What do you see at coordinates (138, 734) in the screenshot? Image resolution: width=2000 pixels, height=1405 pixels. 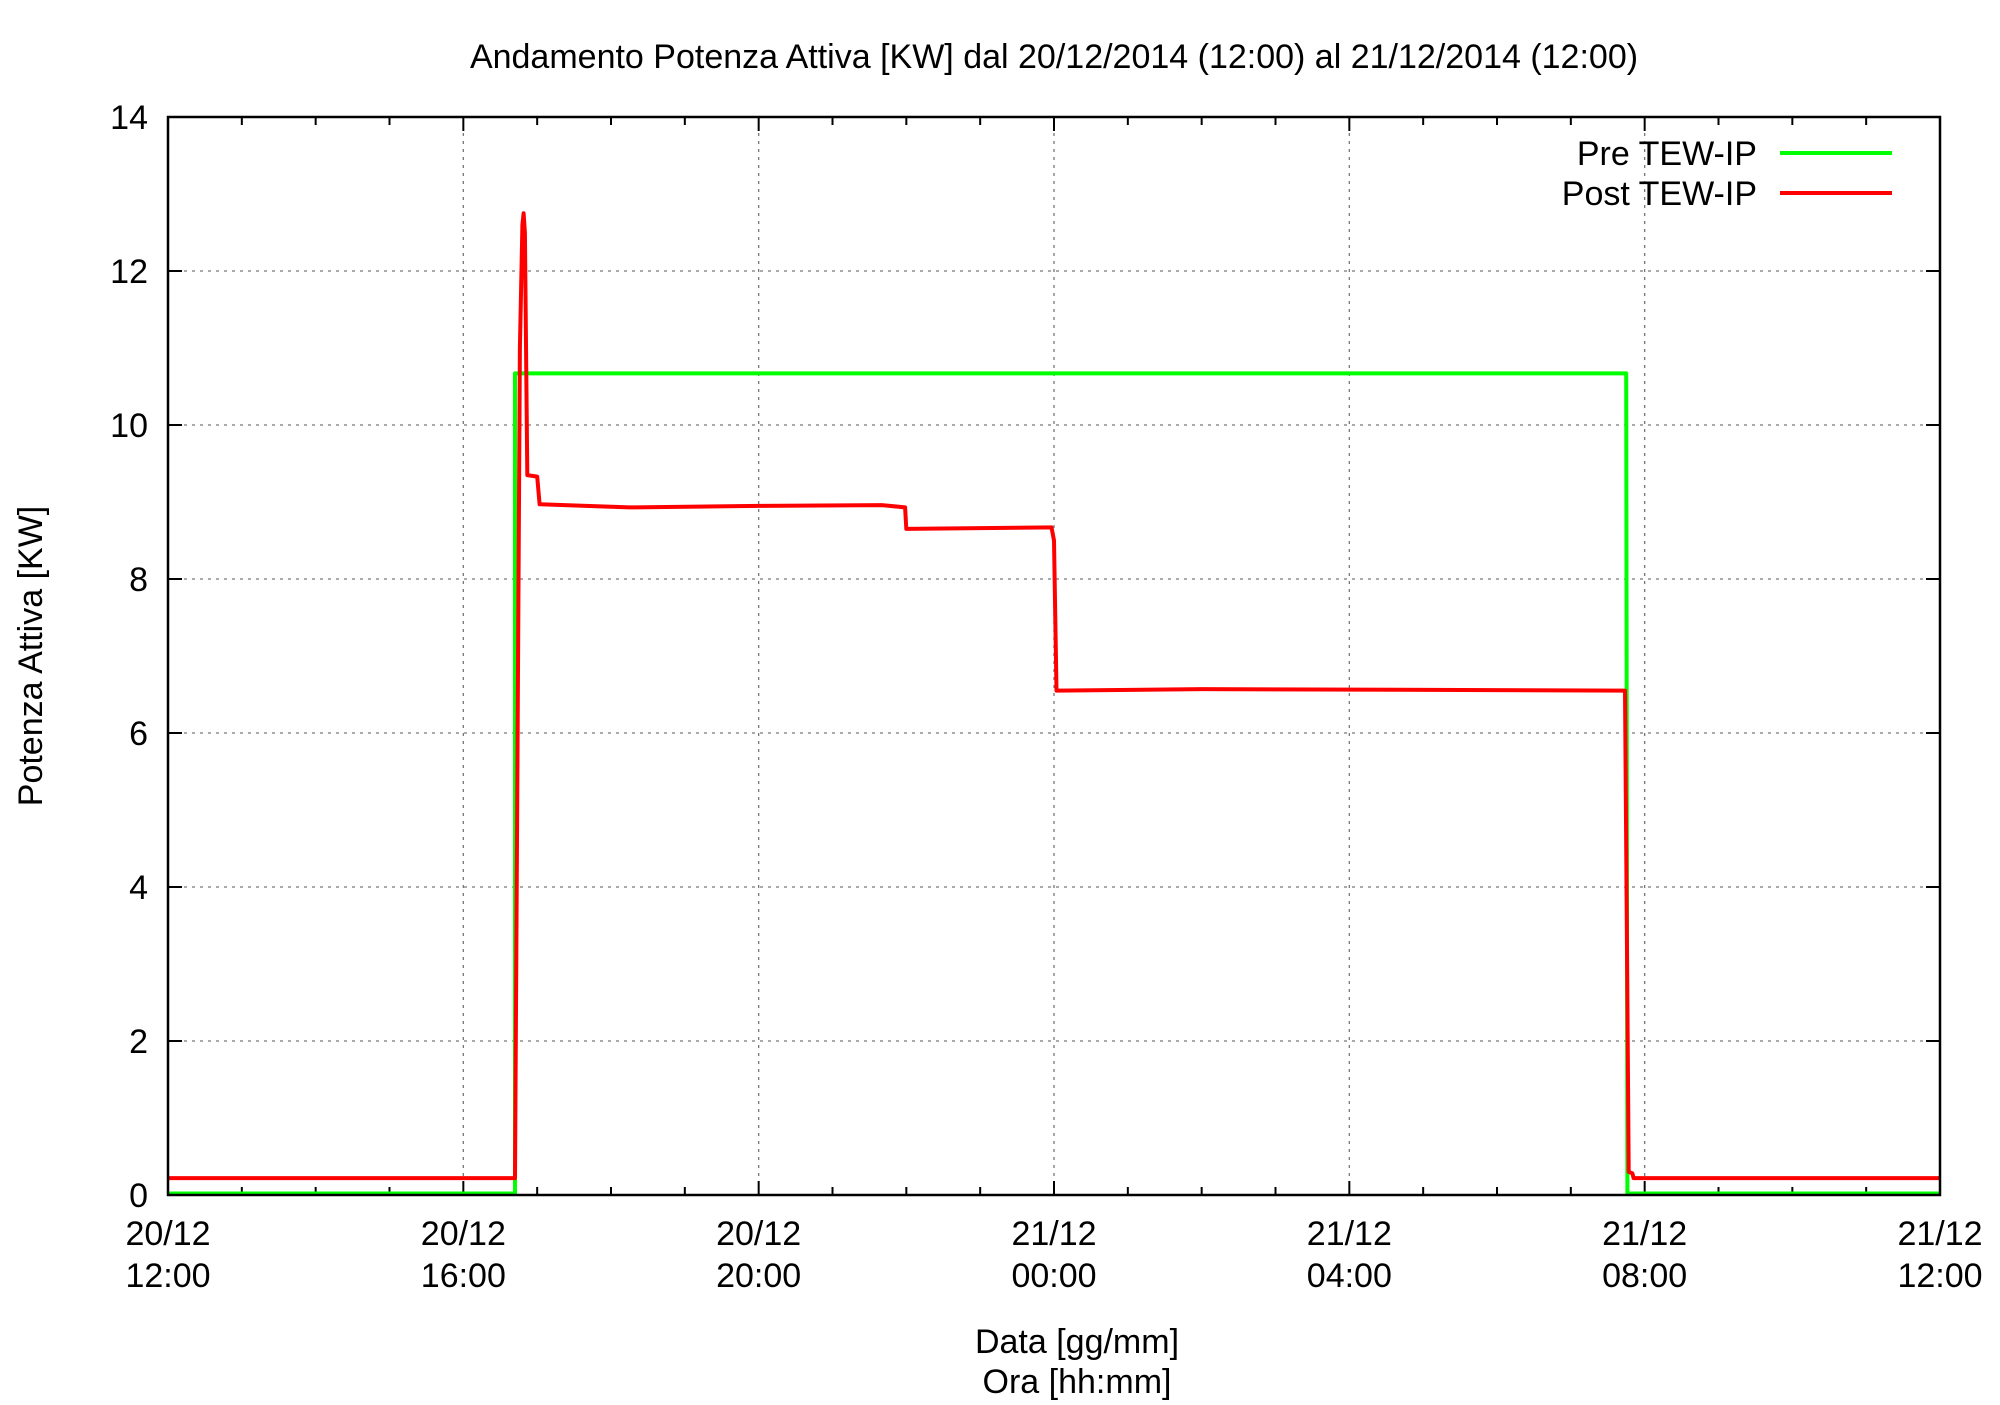 I see `y-tick-label: 6` at bounding box center [138, 734].